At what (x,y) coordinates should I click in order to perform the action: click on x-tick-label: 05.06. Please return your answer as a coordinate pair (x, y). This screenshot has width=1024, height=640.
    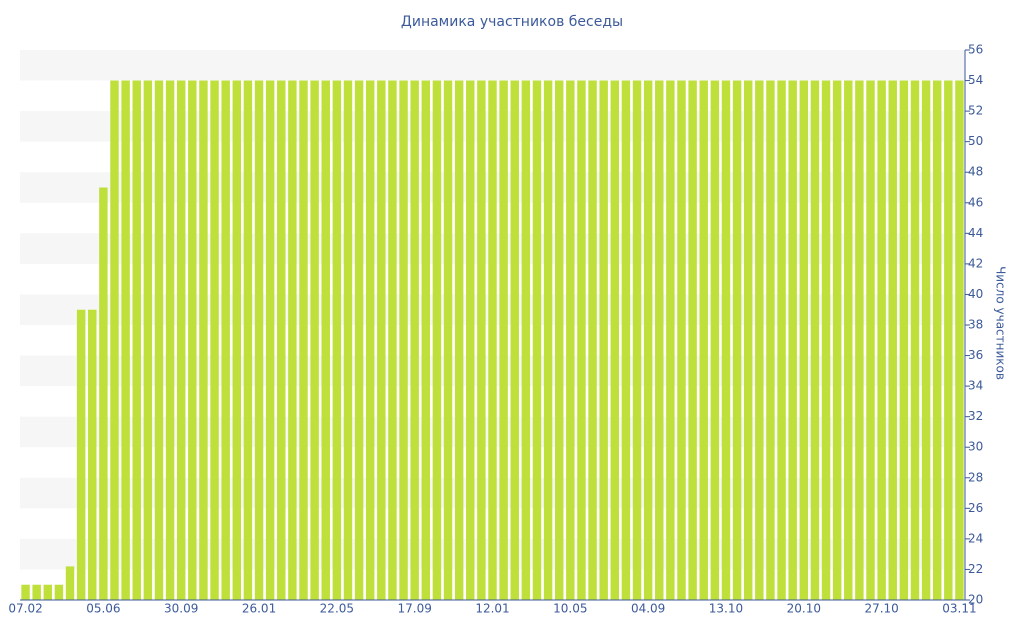
    Looking at the image, I should click on (103, 609).